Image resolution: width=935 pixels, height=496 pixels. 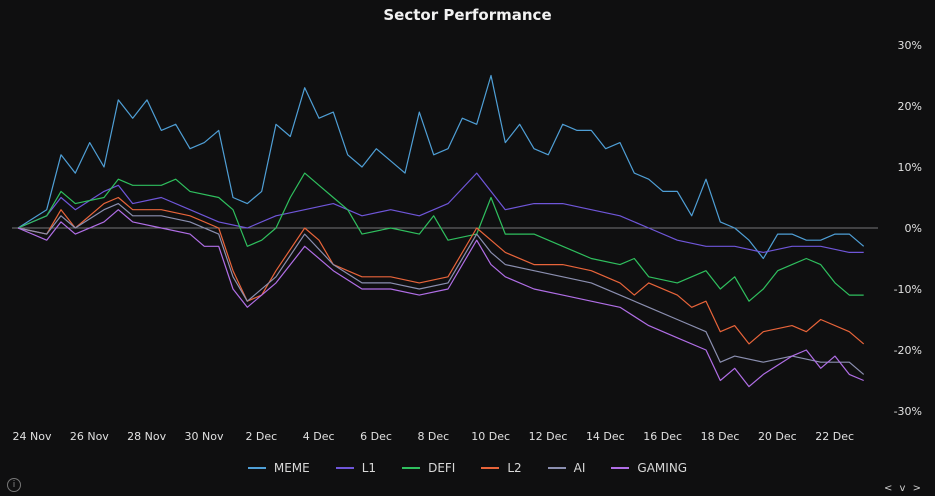 I want to click on x-tick-label: 26 Nov, so click(x=89, y=436).